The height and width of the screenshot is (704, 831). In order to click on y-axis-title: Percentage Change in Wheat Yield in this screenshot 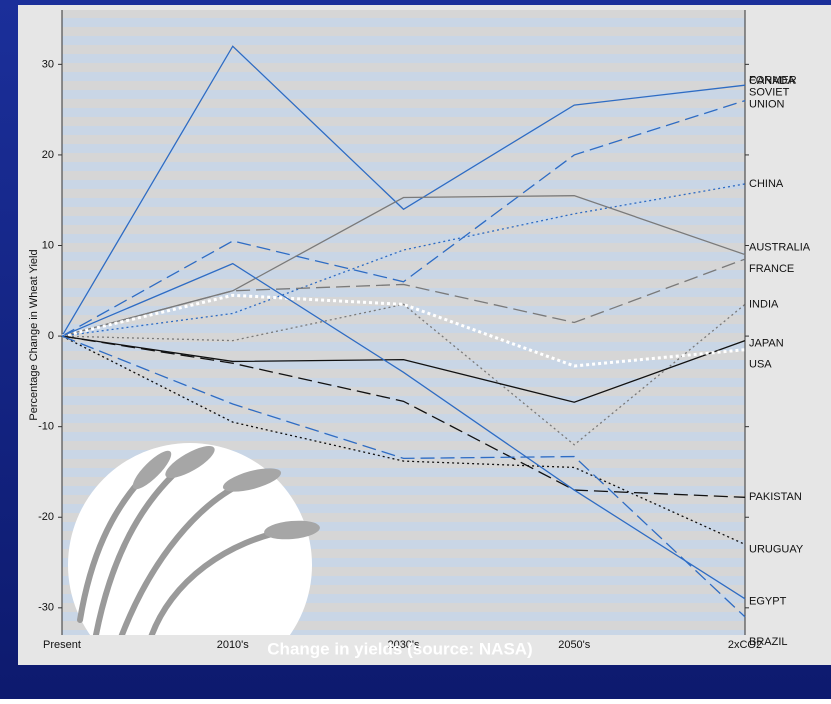, I will do `click(34, 334)`.